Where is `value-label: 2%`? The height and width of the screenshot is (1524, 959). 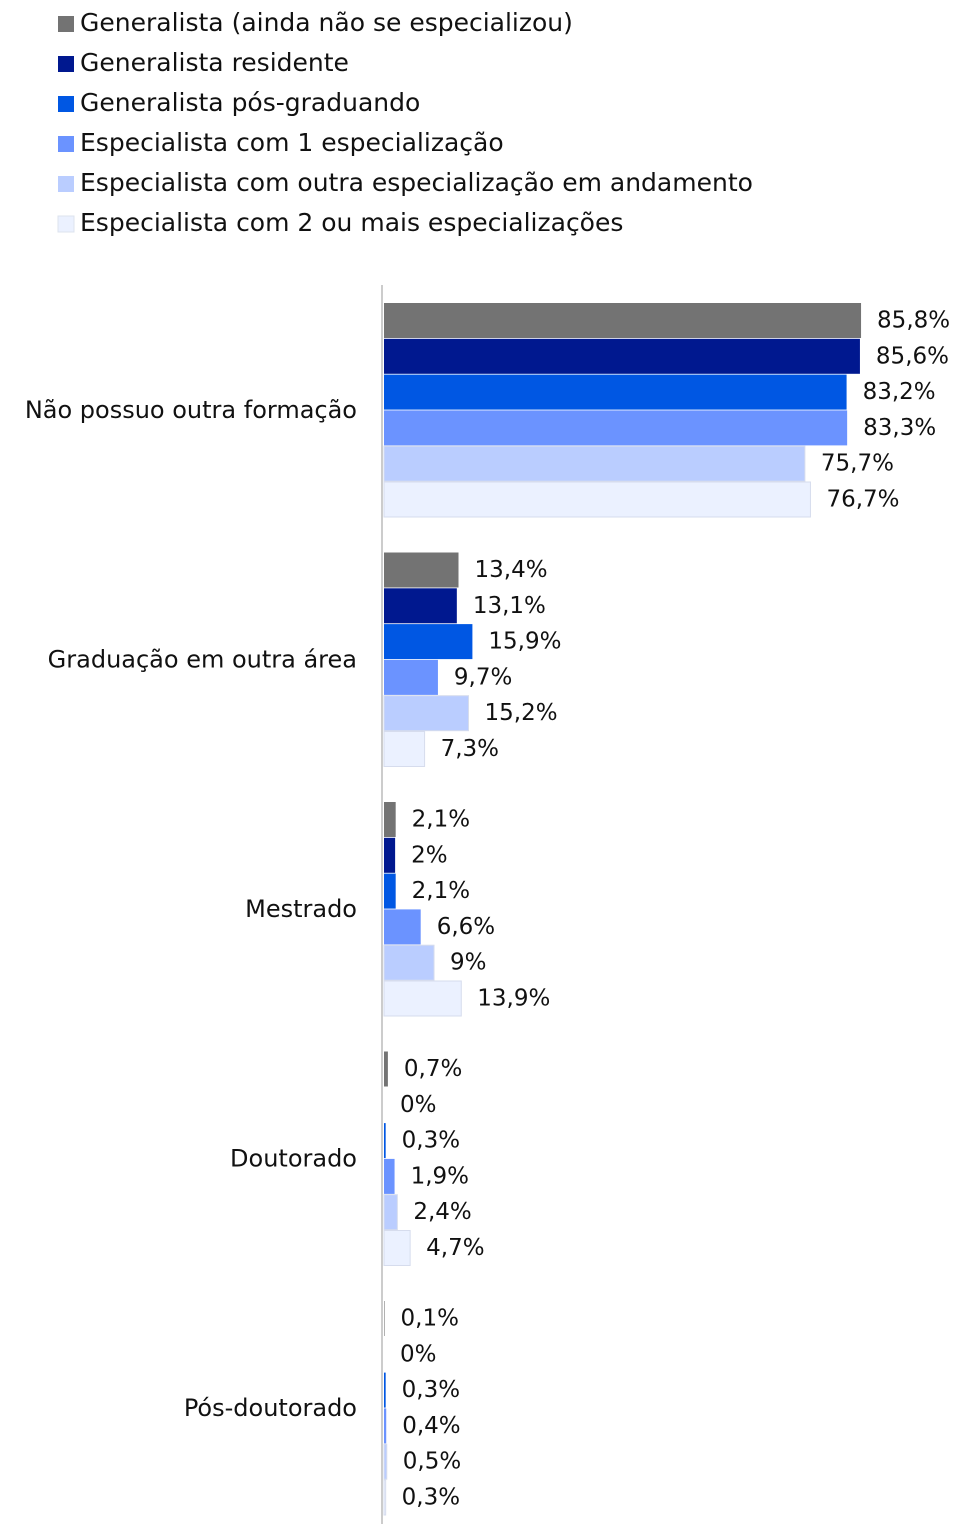
value-label: 2% is located at coordinates (429, 855).